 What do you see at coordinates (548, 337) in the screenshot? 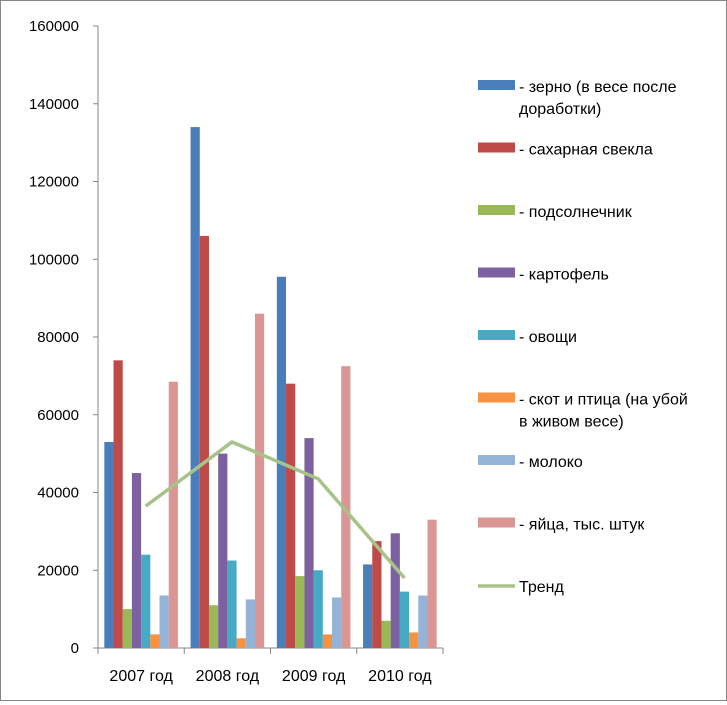
I see `legend-label: - овощи` at bounding box center [548, 337].